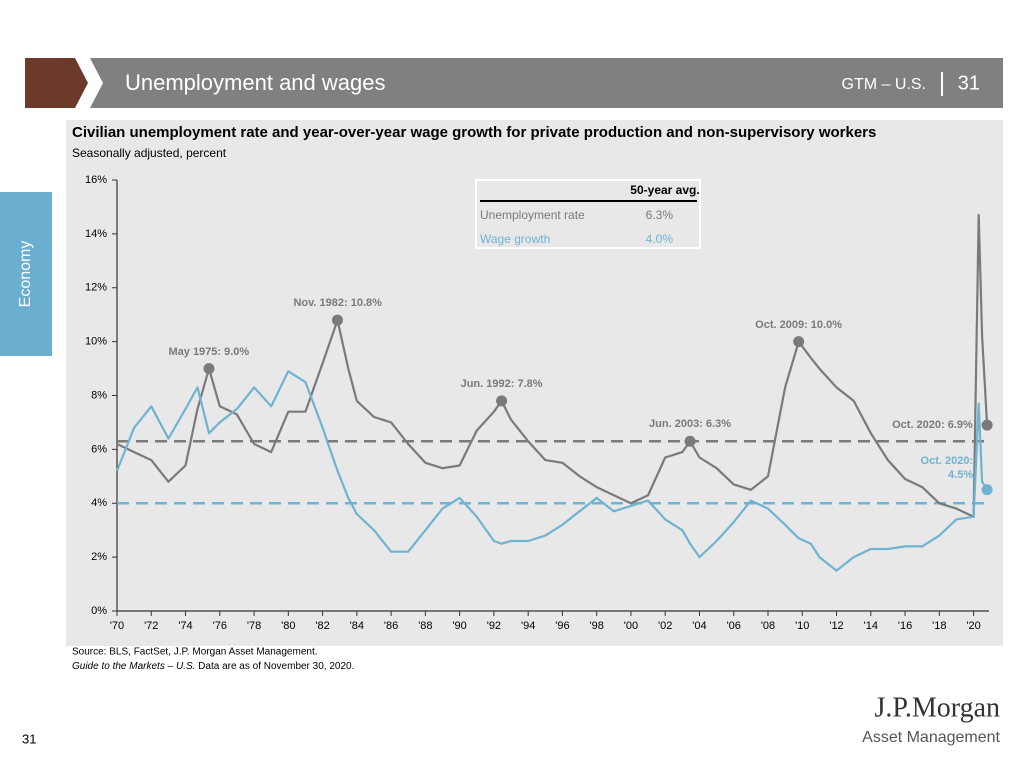 Image resolution: width=1024 pixels, height=763 pixels. Describe the element at coordinates (276, 666) in the screenshot. I see `note-text: Data are as of November 30, 2020.` at that location.